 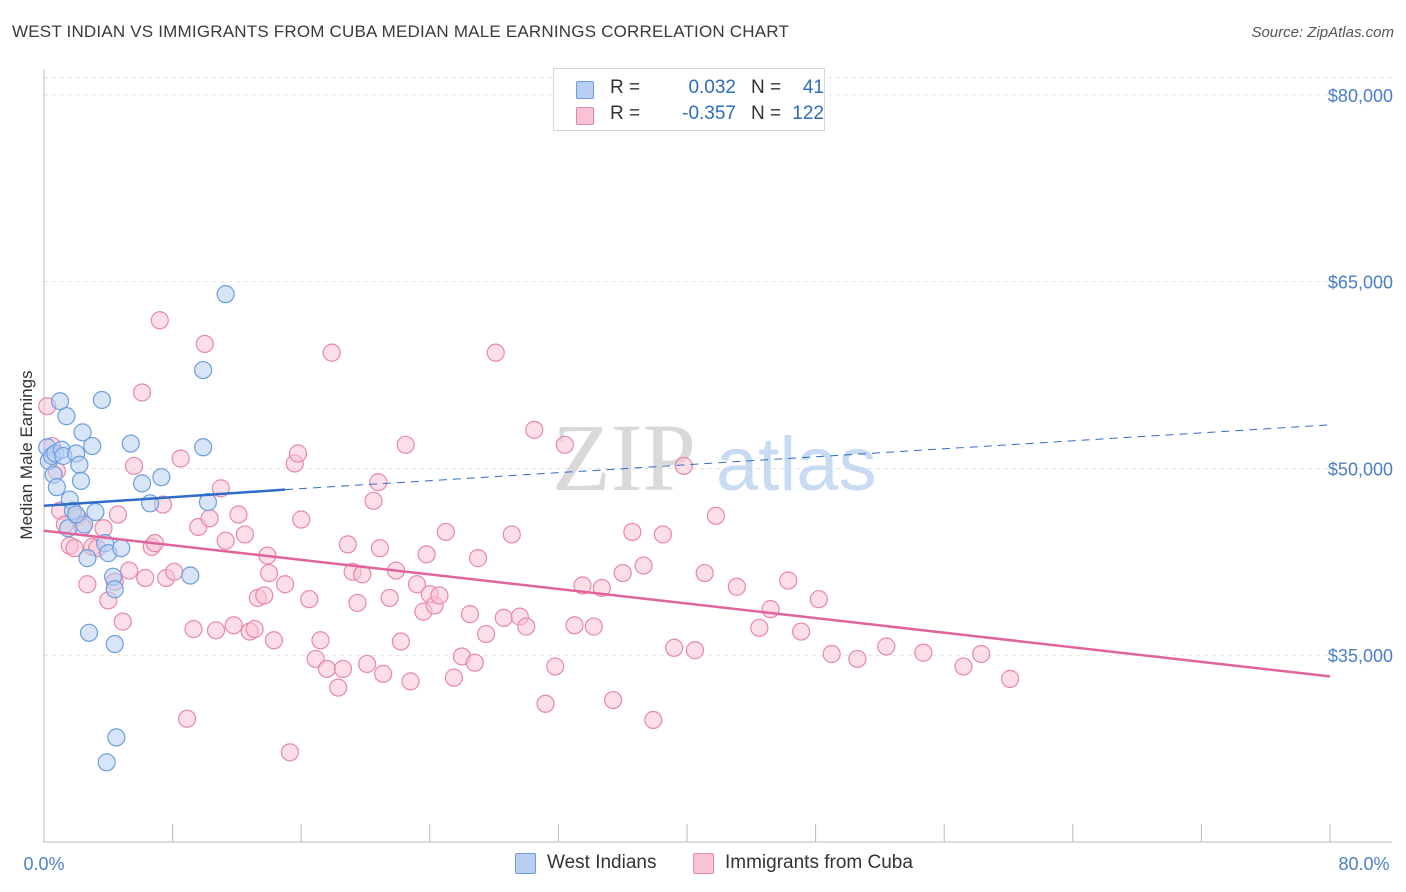 What do you see at coordinates (1360, 469) in the screenshot?
I see `y-tick-label-1: $50,000` at bounding box center [1360, 469].